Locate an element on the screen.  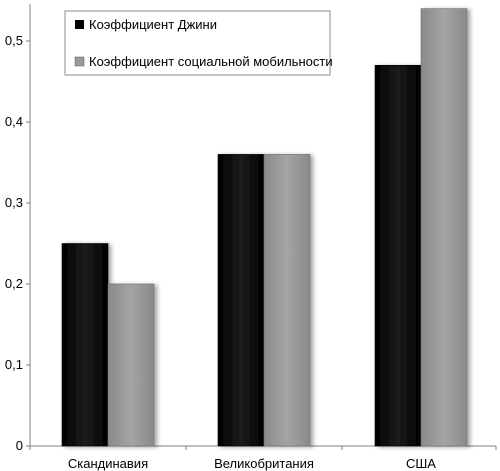
legend-swatch-mobility is located at coordinates (79, 61).